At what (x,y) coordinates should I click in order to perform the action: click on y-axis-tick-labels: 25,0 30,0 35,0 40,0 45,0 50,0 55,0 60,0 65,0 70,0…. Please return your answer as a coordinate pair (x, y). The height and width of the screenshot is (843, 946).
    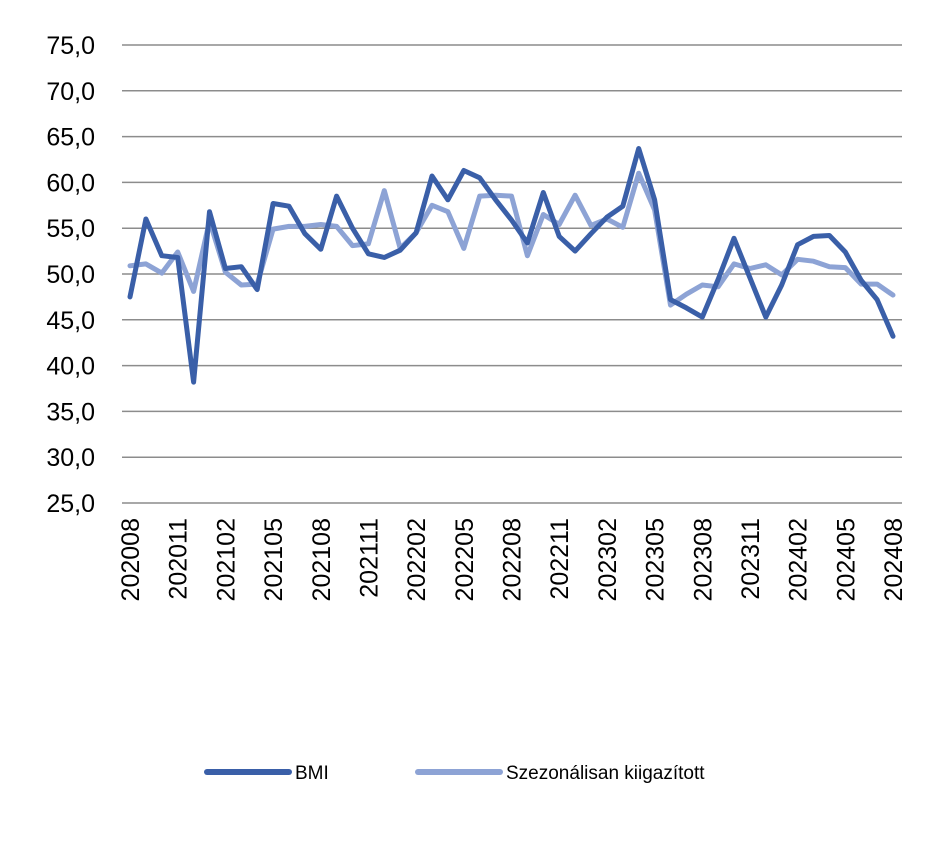
    Looking at the image, I should click on (70, 275).